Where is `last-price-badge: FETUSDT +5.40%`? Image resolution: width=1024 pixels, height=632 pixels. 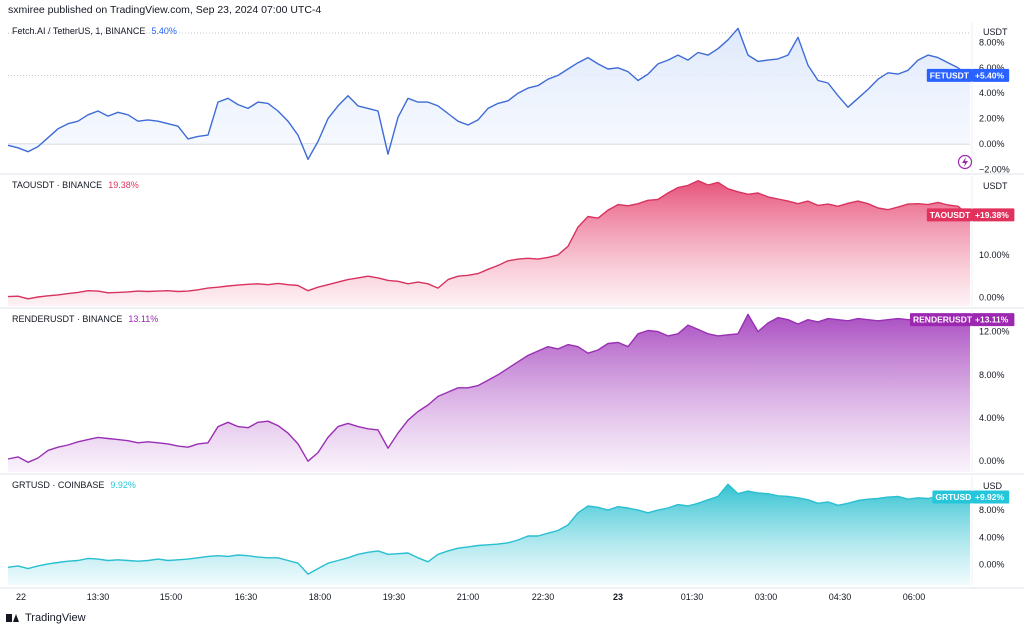 last-price-badge: FETUSDT +5.40% is located at coordinates (968, 75).